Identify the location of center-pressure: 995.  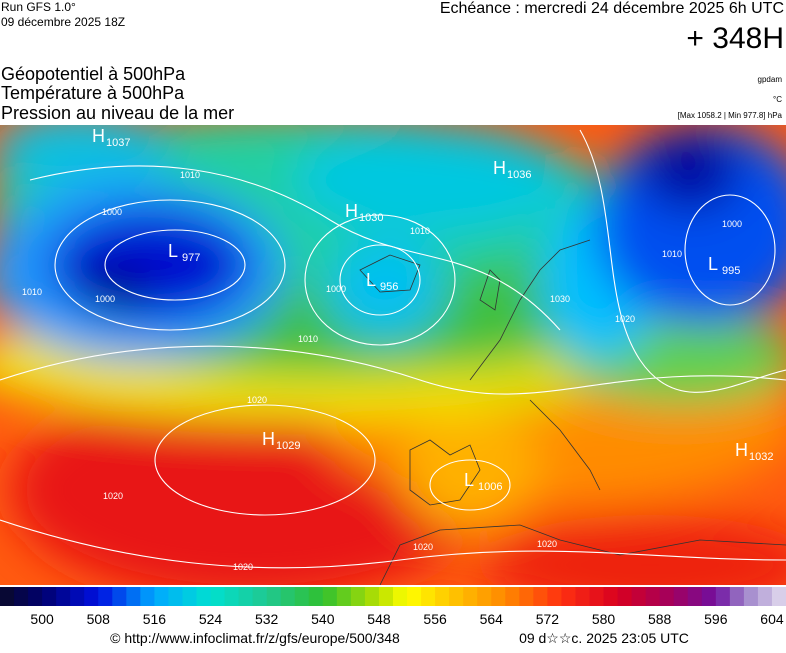
(731, 271).